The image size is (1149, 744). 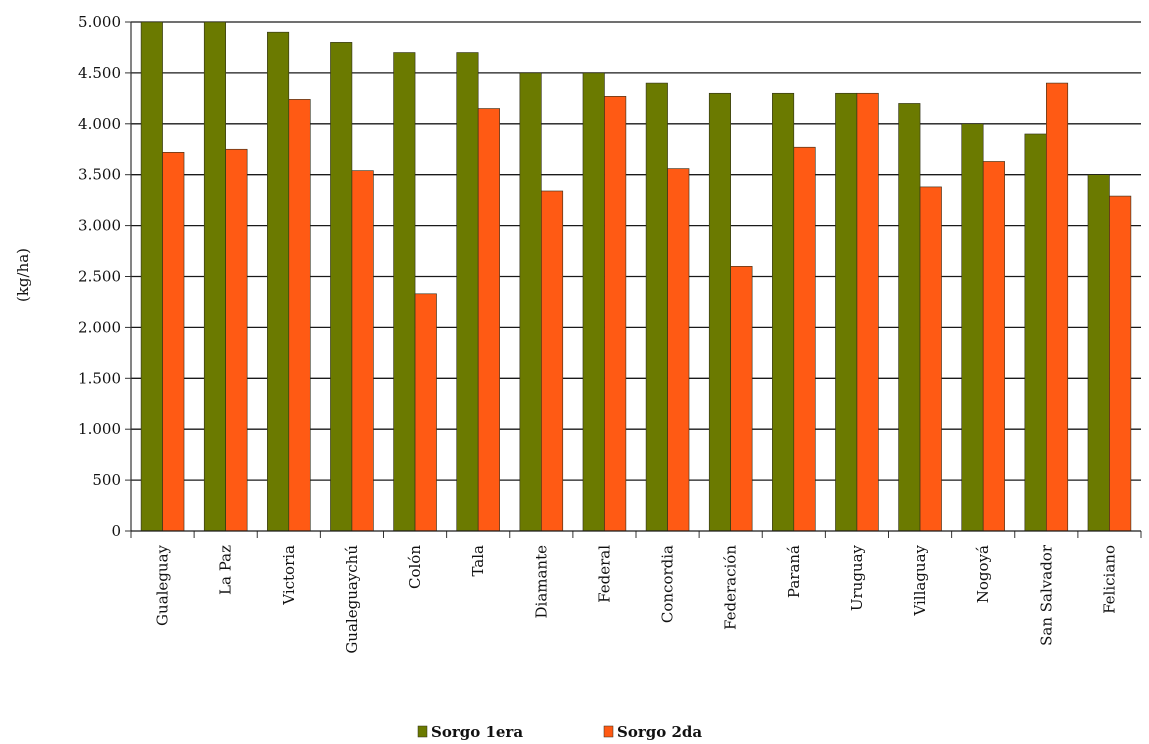 I want to click on x-category-label: Concordia, so click(x=668, y=584).